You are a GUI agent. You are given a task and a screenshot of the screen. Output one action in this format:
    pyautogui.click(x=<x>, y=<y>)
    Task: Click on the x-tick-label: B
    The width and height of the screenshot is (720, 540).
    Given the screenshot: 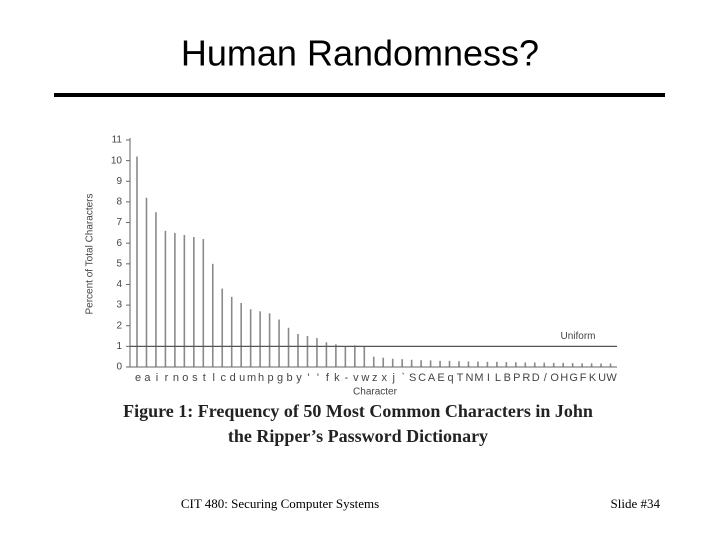 What is the action you would take?
    pyautogui.click(x=507, y=378)
    